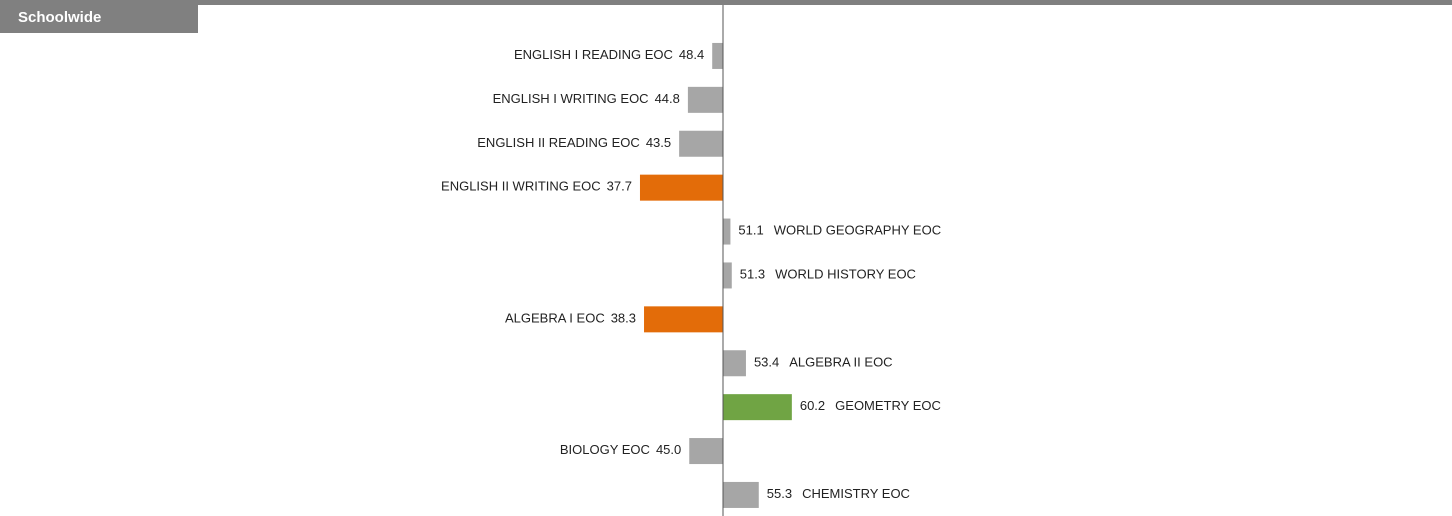 This screenshot has width=1452, height=516. I want to click on bar-label: 55.3 CHEMISTRY EOC, so click(838, 493).